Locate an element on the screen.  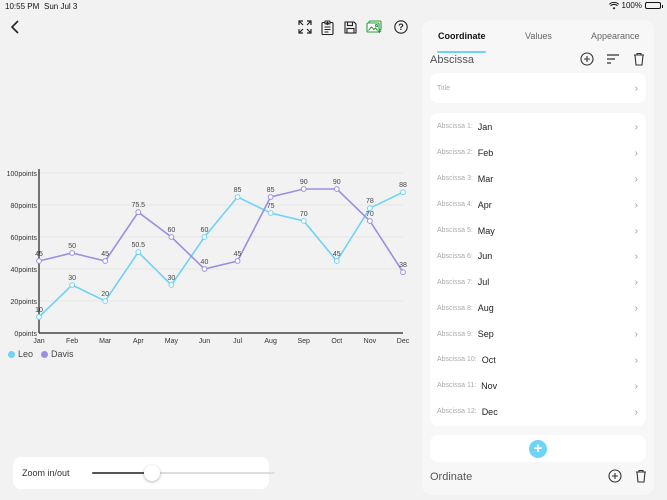
abscissa-title-field: Title › is located at coordinates (538, 88).